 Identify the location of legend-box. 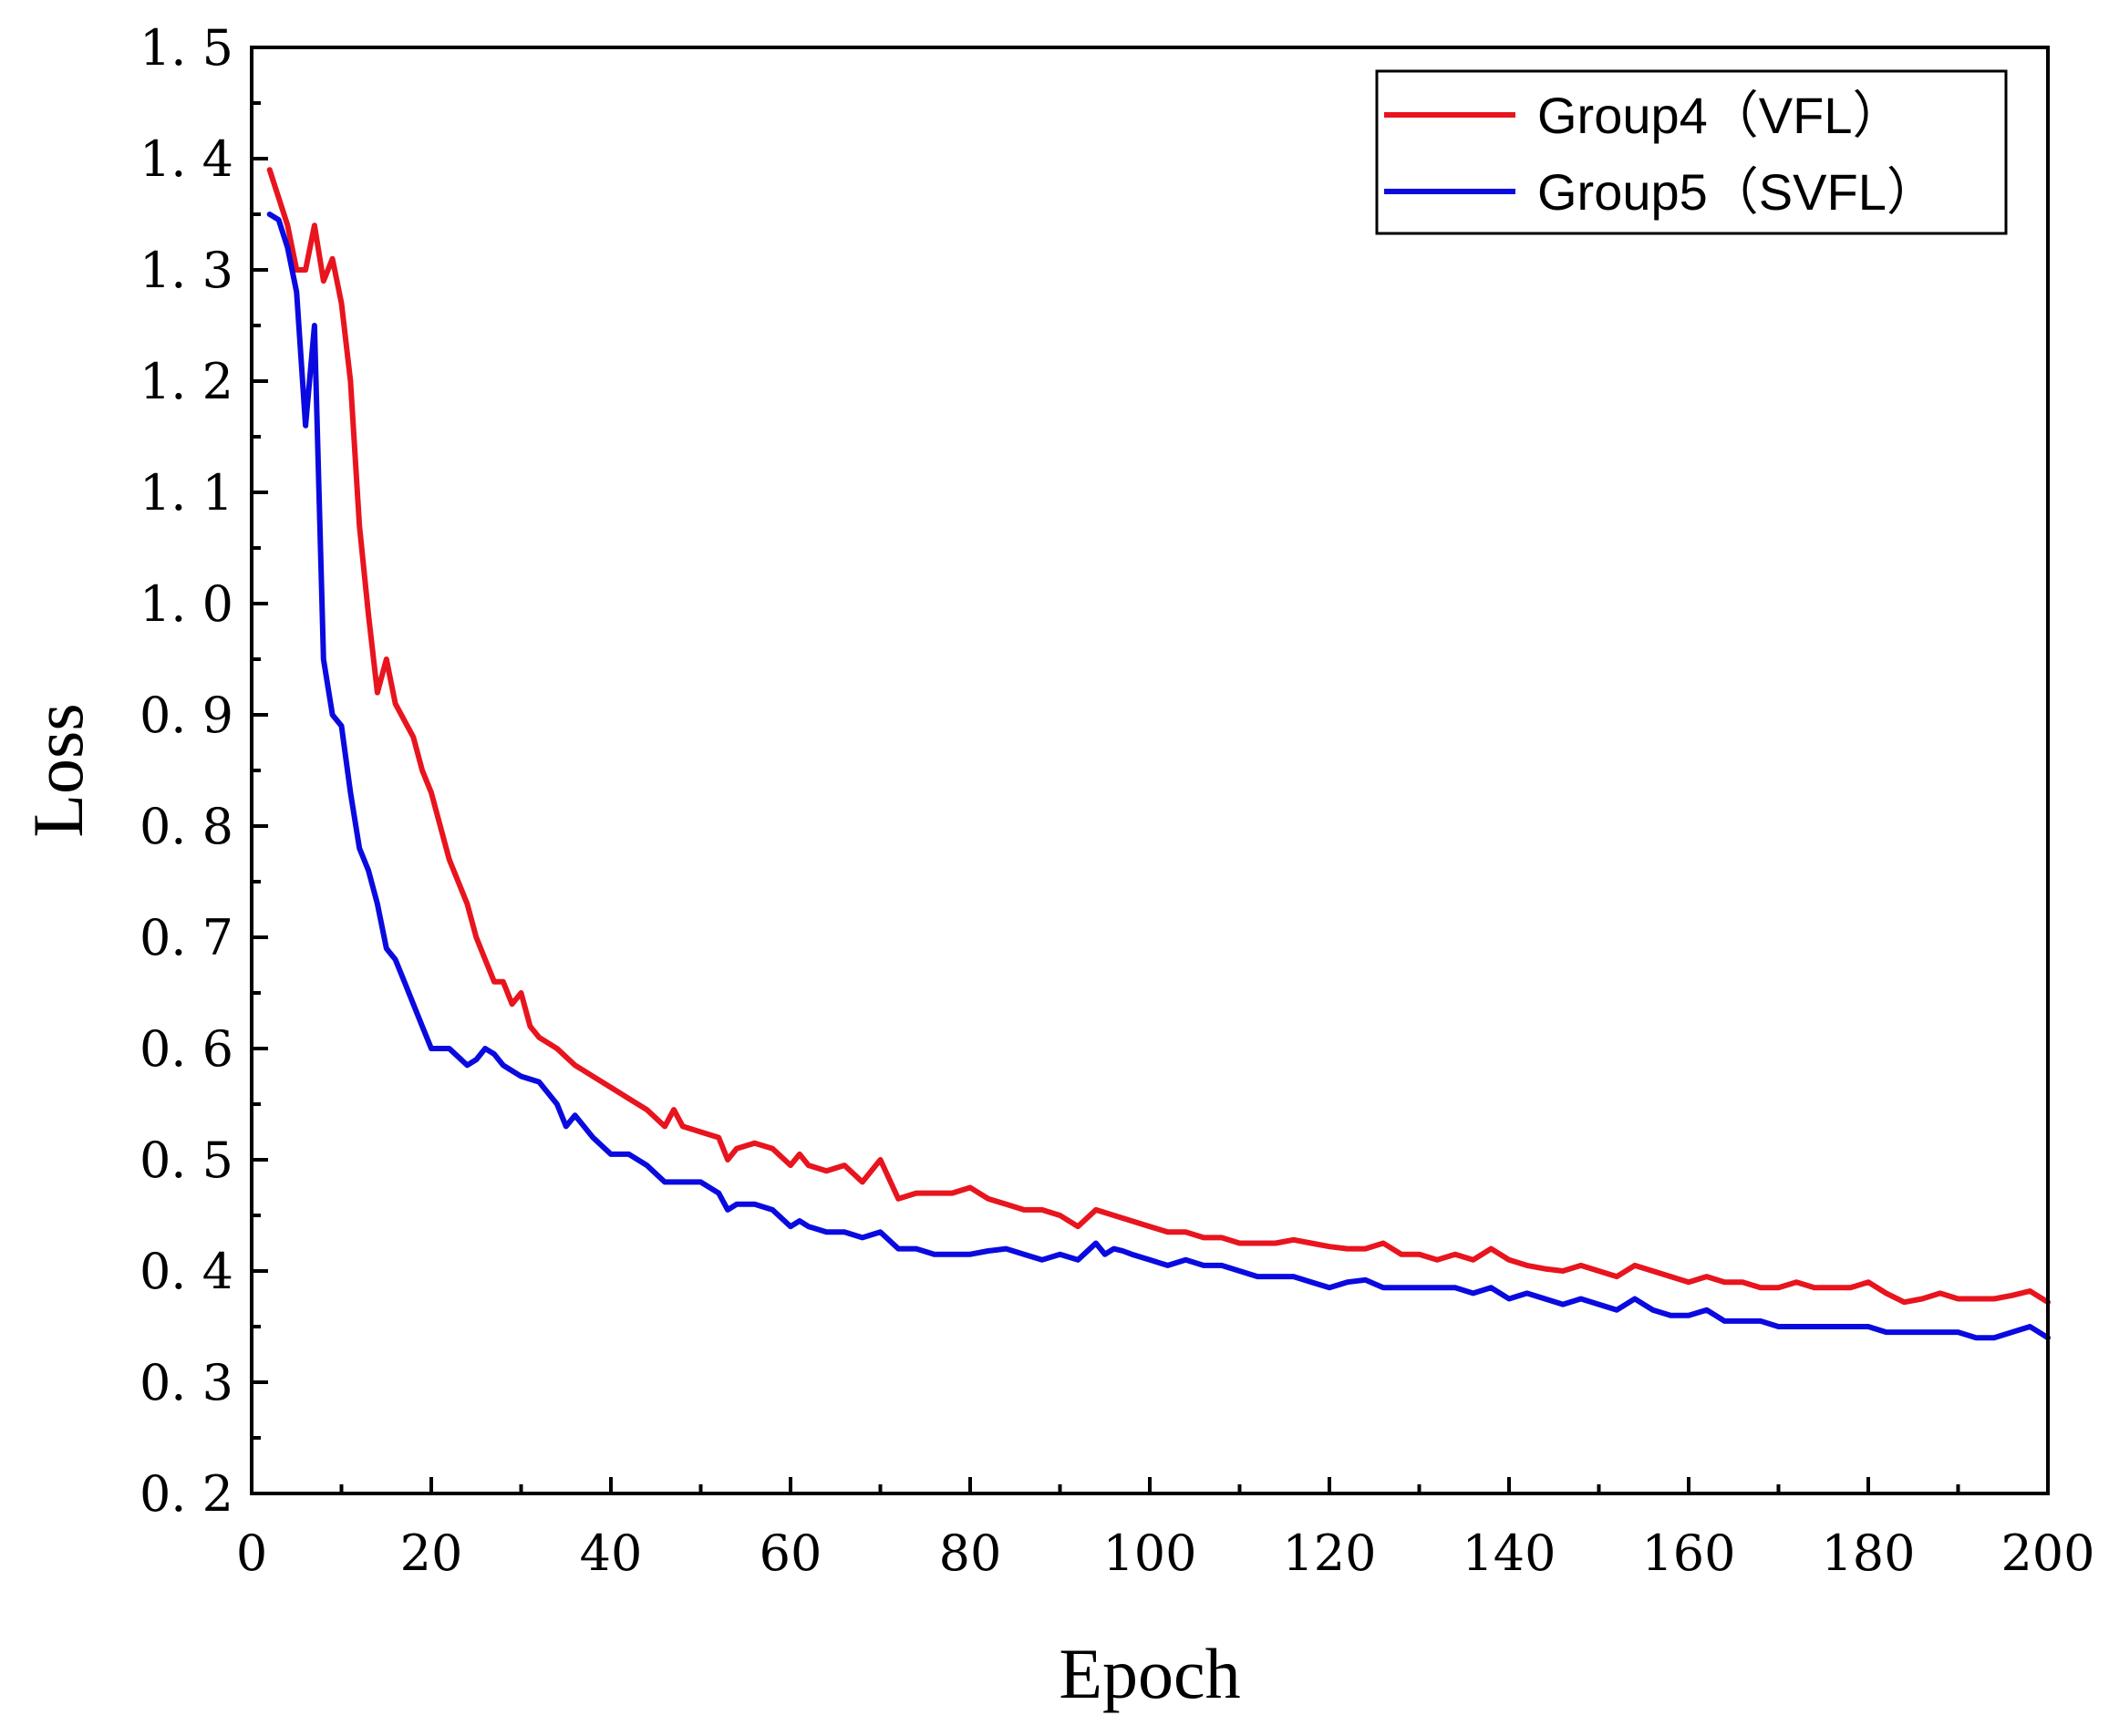
(1691, 152).